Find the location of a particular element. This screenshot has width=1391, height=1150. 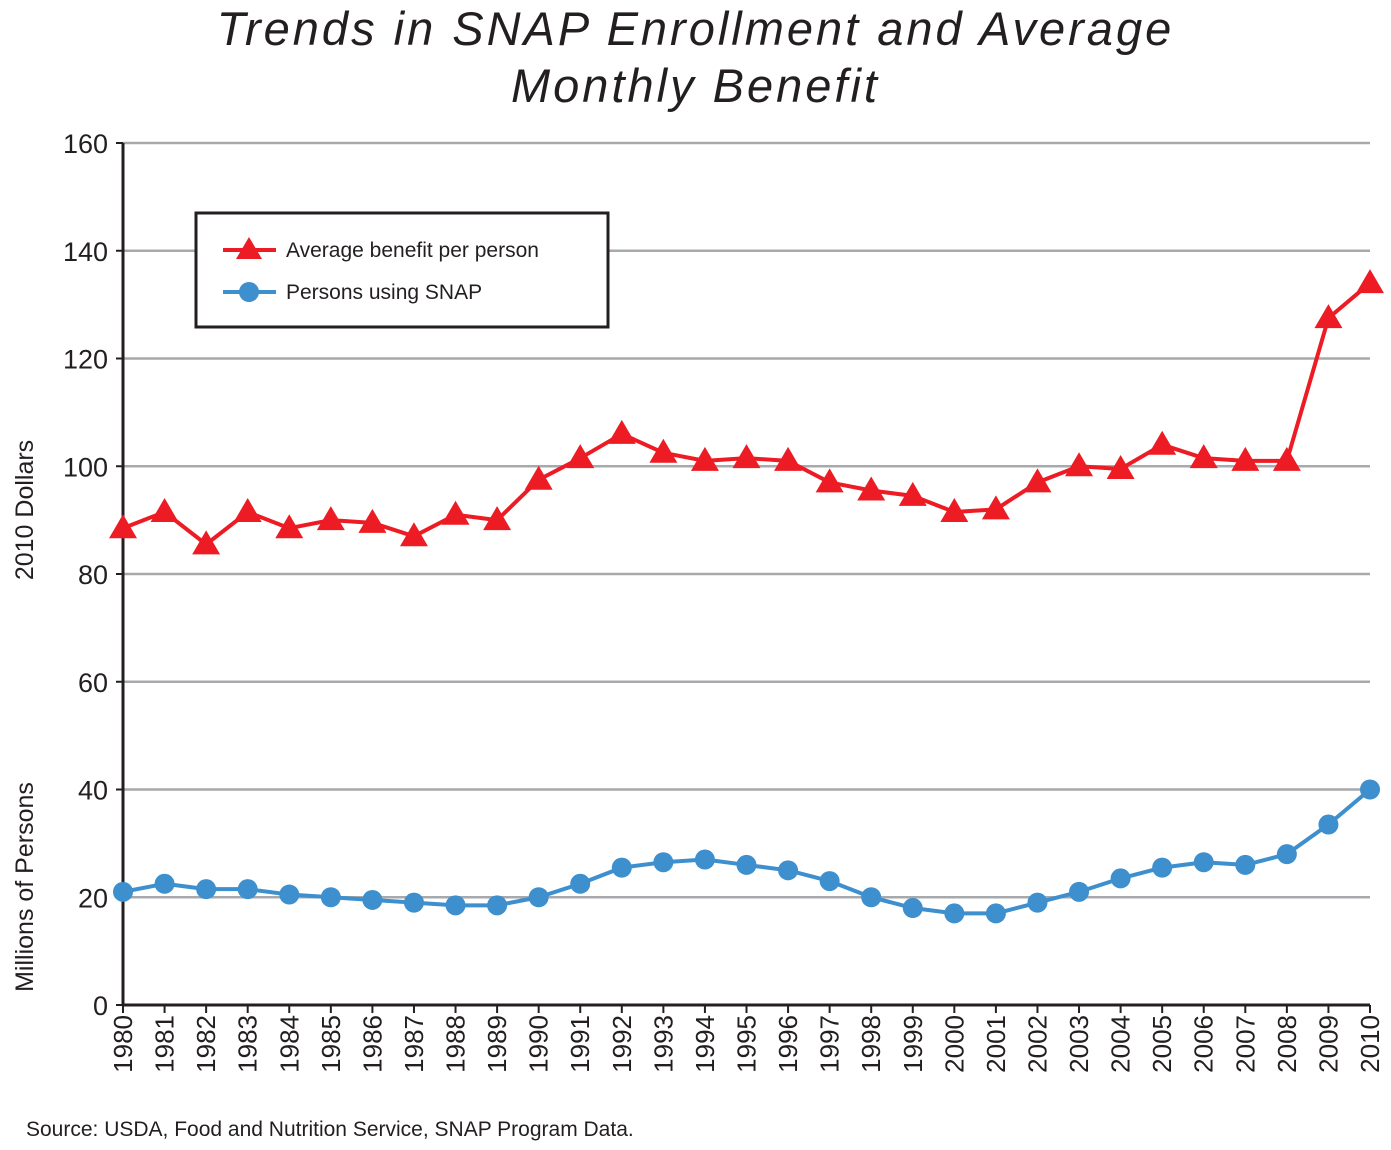

x-tick-label: 1989 is located at coordinates (497, 1044).